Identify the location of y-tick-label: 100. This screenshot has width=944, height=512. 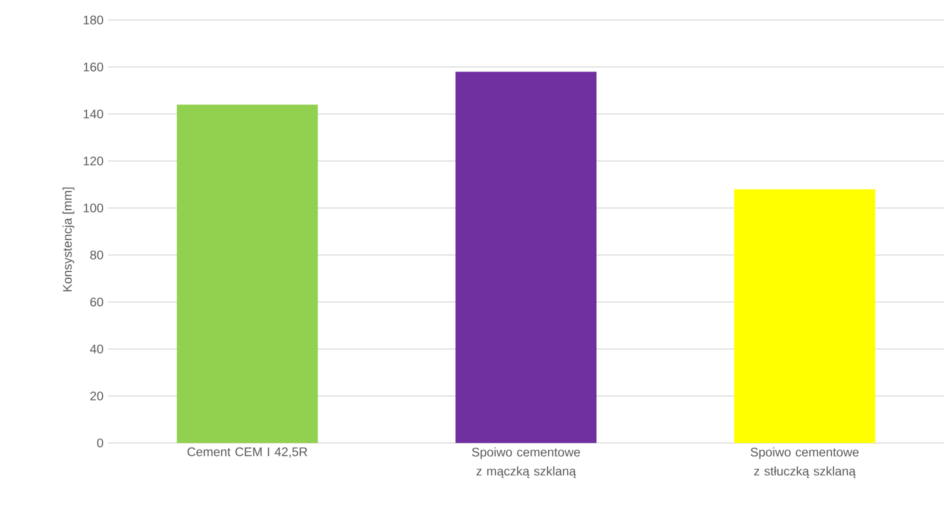
(94, 208).